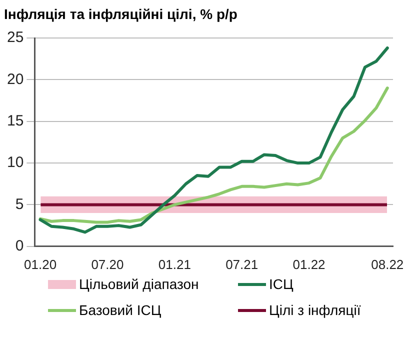  What do you see at coordinates (19, 204) in the screenshot?
I see `y-tick-label: 5` at bounding box center [19, 204].